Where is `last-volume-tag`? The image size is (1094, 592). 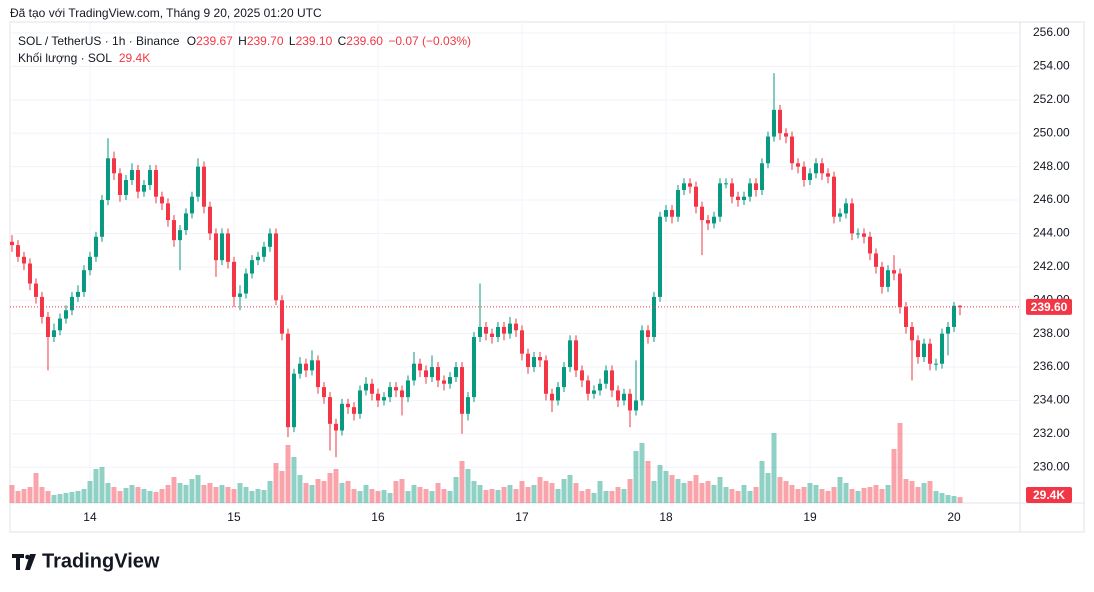
last-volume-tag is located at coordinates (1049, 495).